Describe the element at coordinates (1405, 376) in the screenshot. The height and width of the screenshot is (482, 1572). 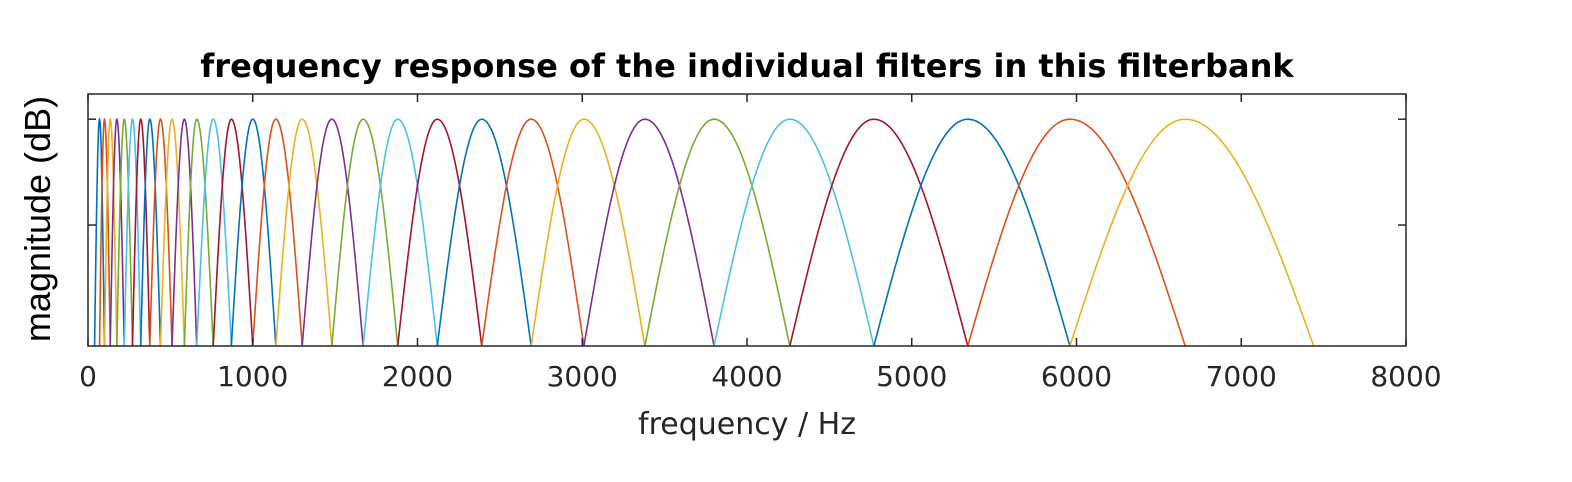
I see `x-tick-label-8000: 8000` at that location.